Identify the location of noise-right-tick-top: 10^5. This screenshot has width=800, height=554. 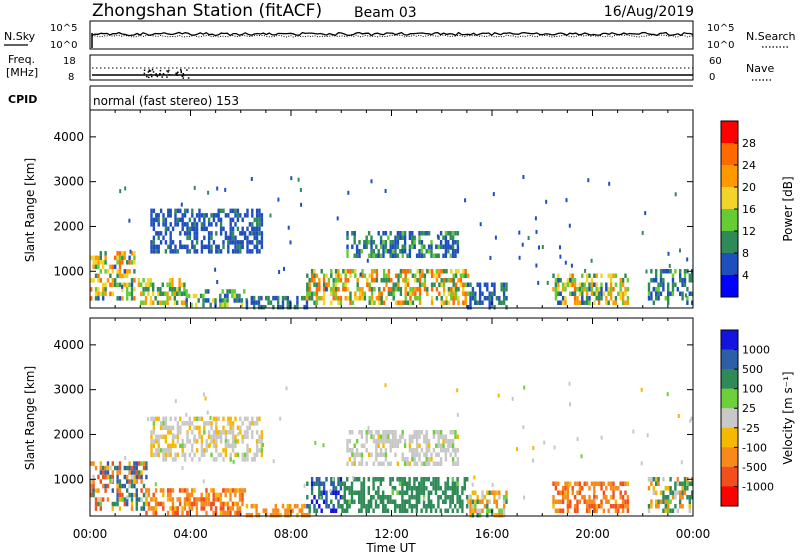
(720, 28).